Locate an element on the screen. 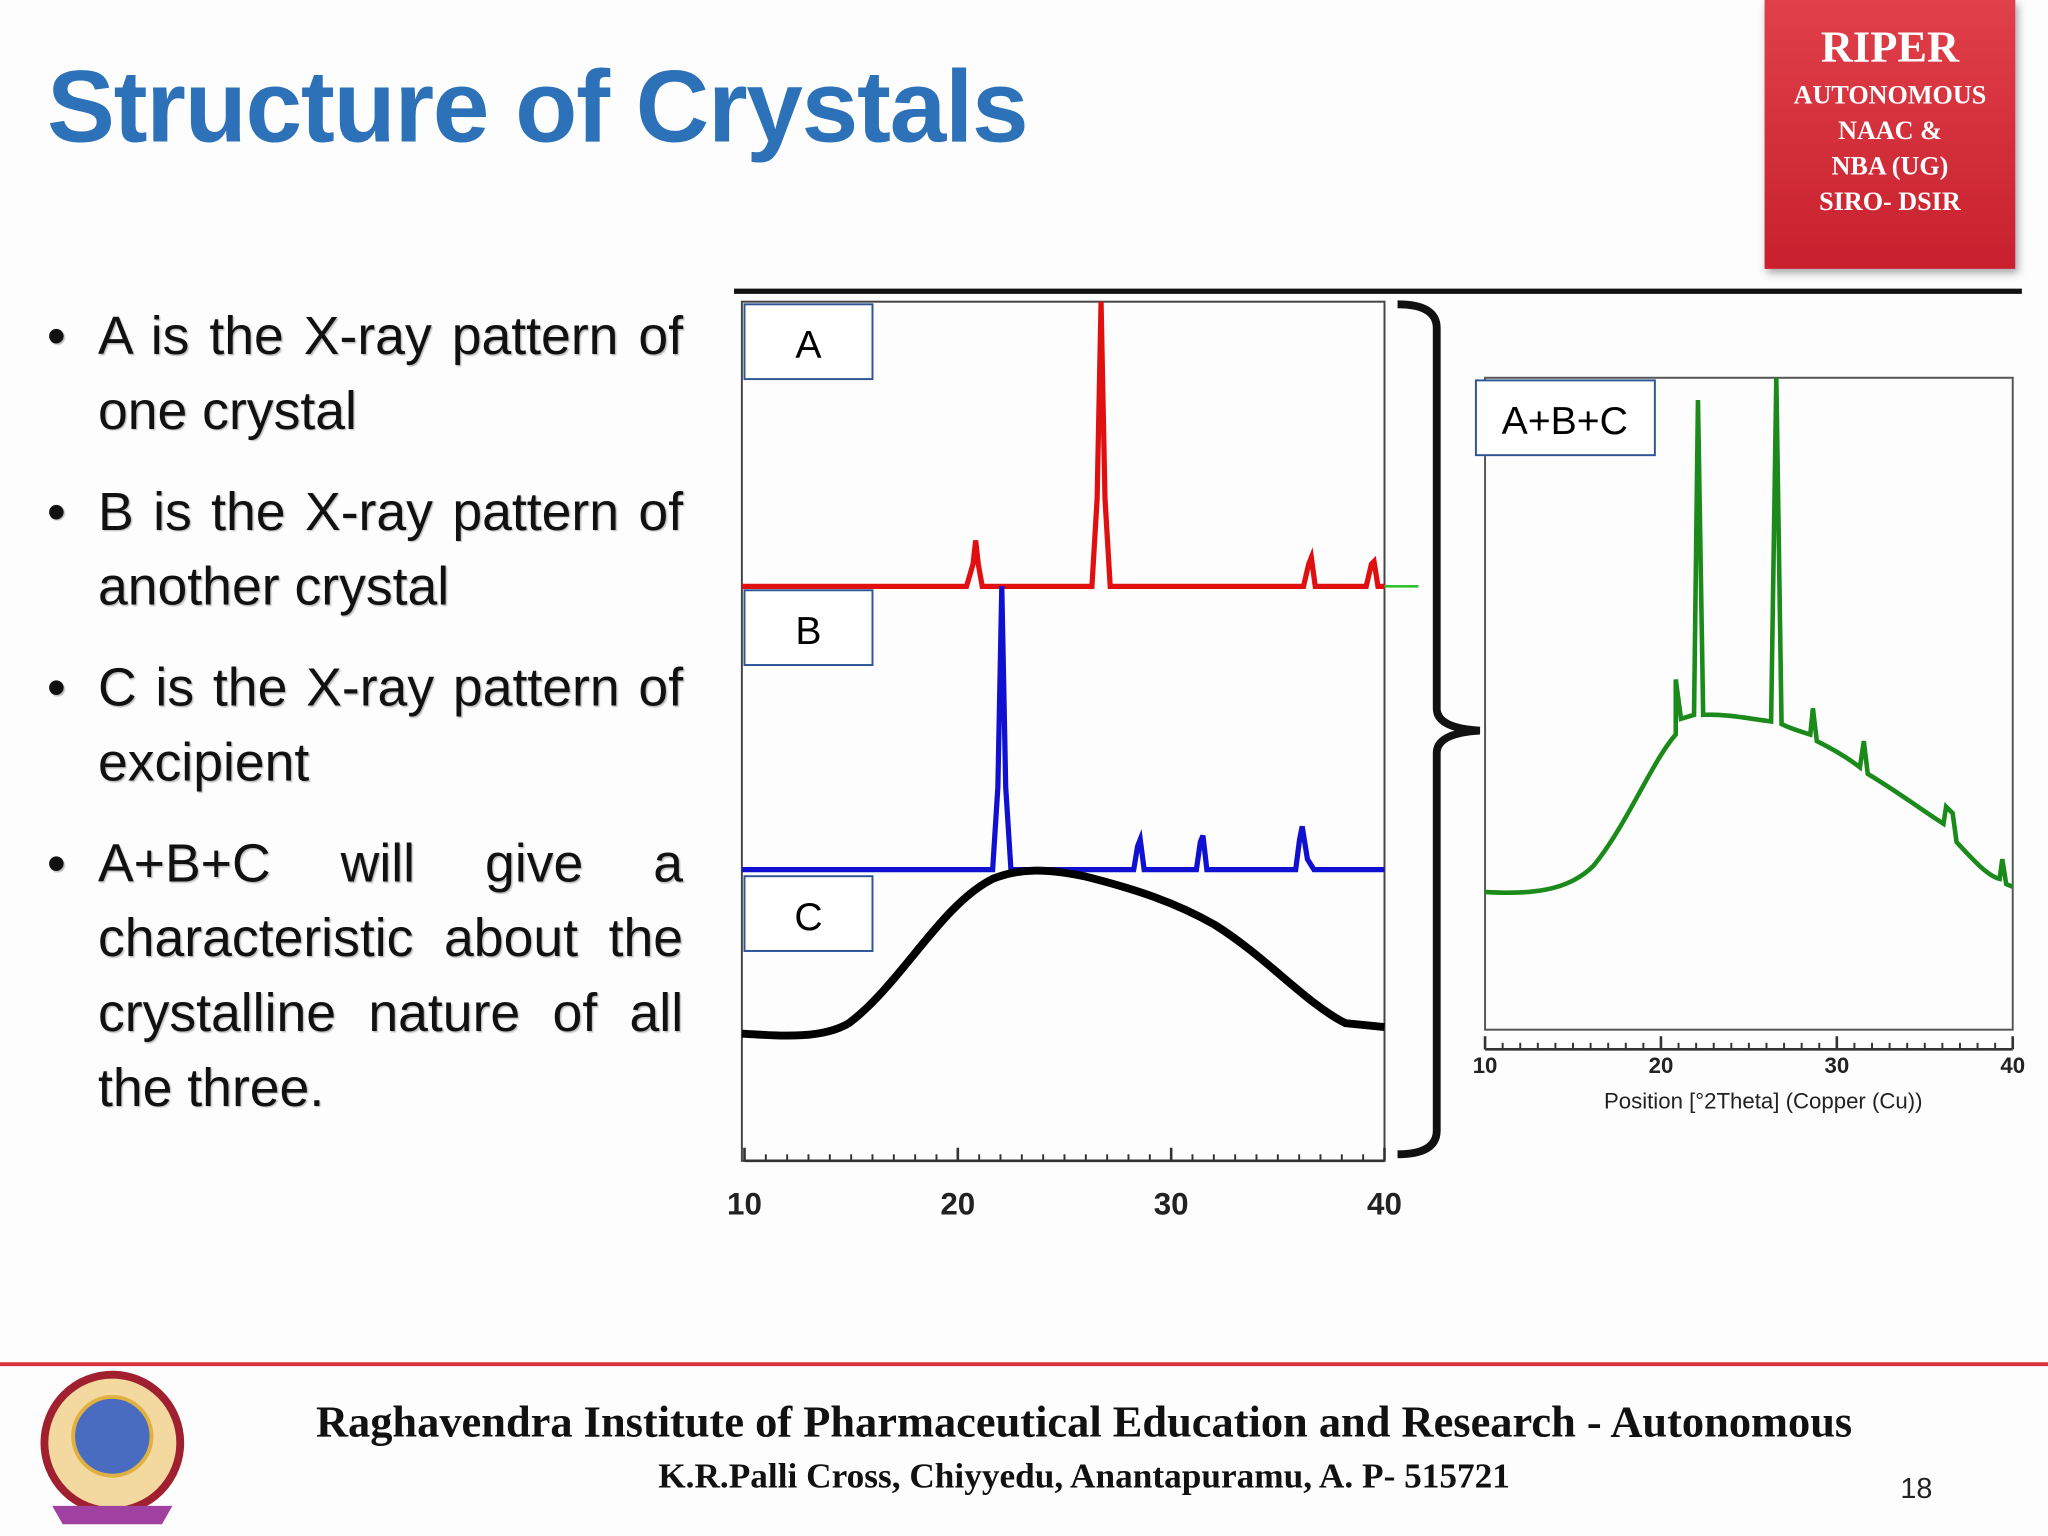 The image size is (2048, 1536). pattern-b is located at coordinates (1063, 729).